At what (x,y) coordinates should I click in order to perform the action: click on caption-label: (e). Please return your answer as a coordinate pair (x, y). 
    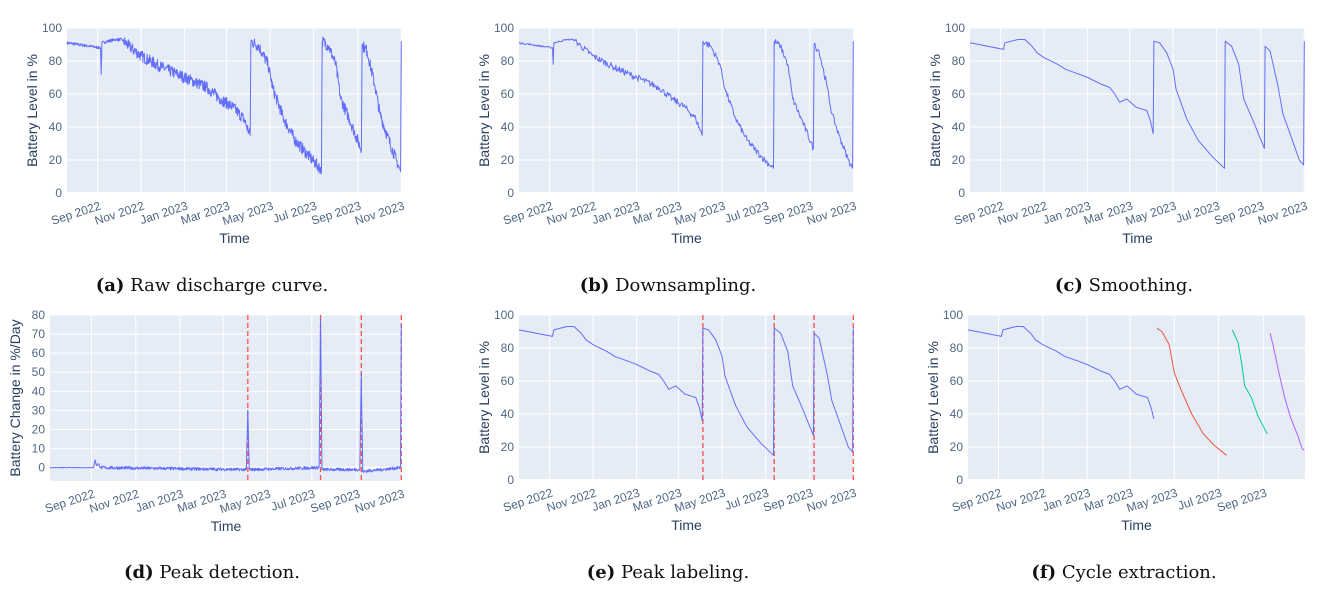
    Looking at the image, I should click on (601, 572).